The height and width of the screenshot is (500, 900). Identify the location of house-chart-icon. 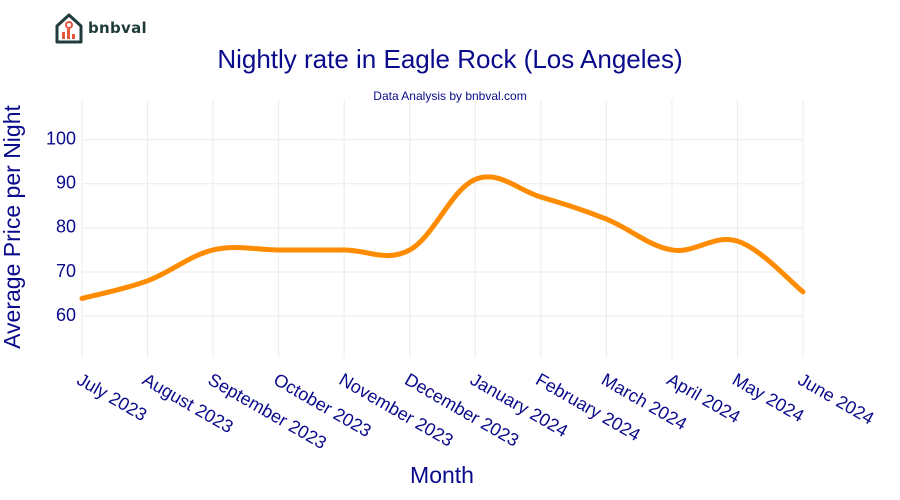
(69, 28).